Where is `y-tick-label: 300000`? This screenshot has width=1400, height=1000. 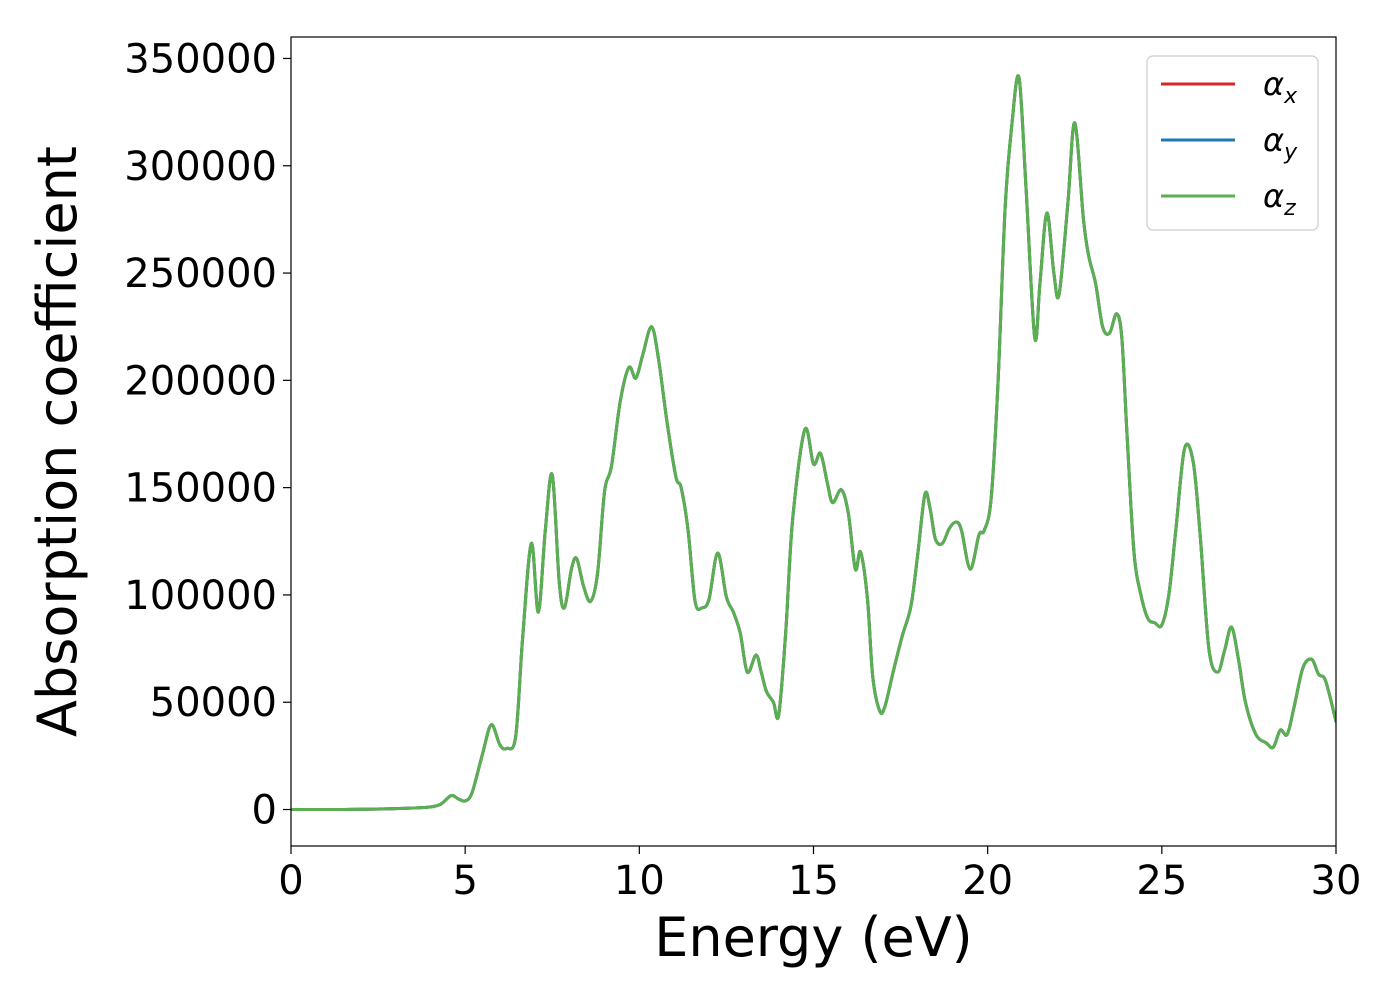
y-tick-label: 300000 is located at coordinates (200, 167).